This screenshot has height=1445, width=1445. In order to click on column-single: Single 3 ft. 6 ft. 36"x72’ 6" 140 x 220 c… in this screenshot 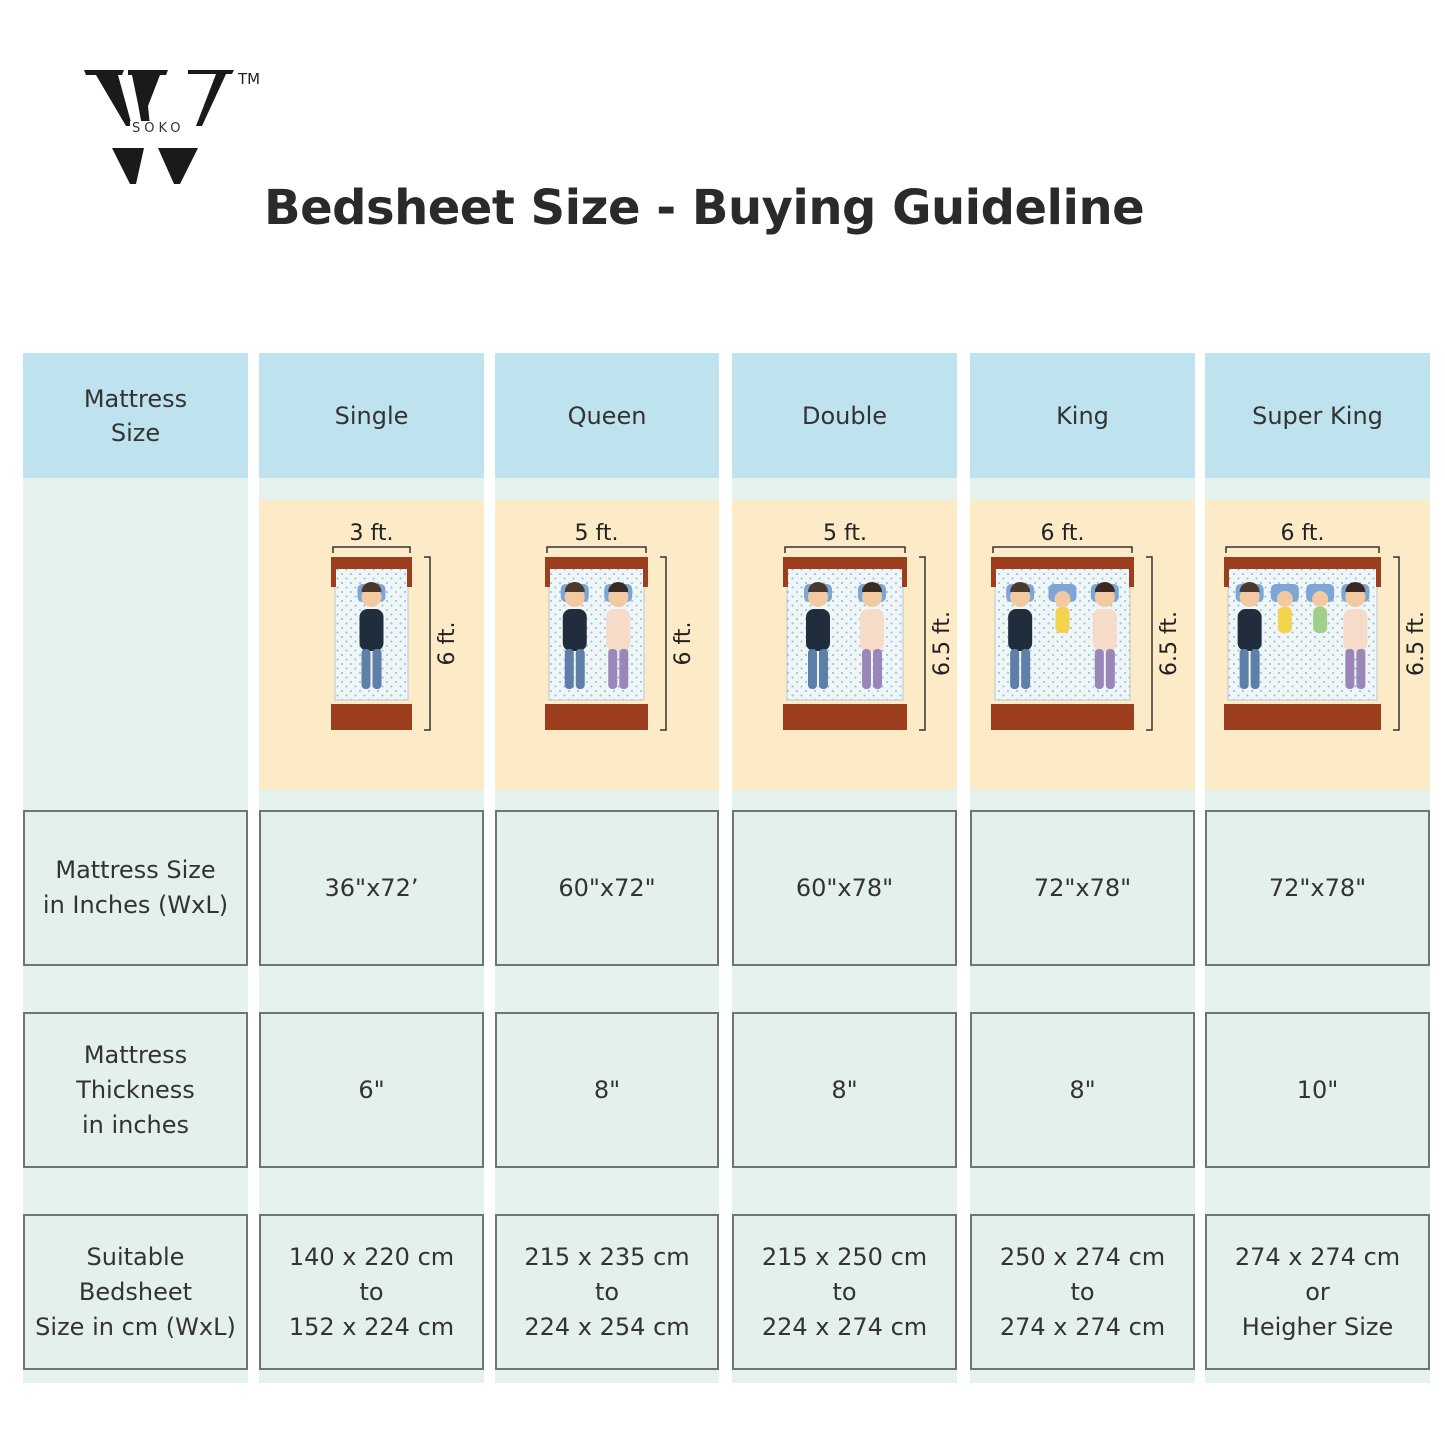, I will do `click(371, 868)`.